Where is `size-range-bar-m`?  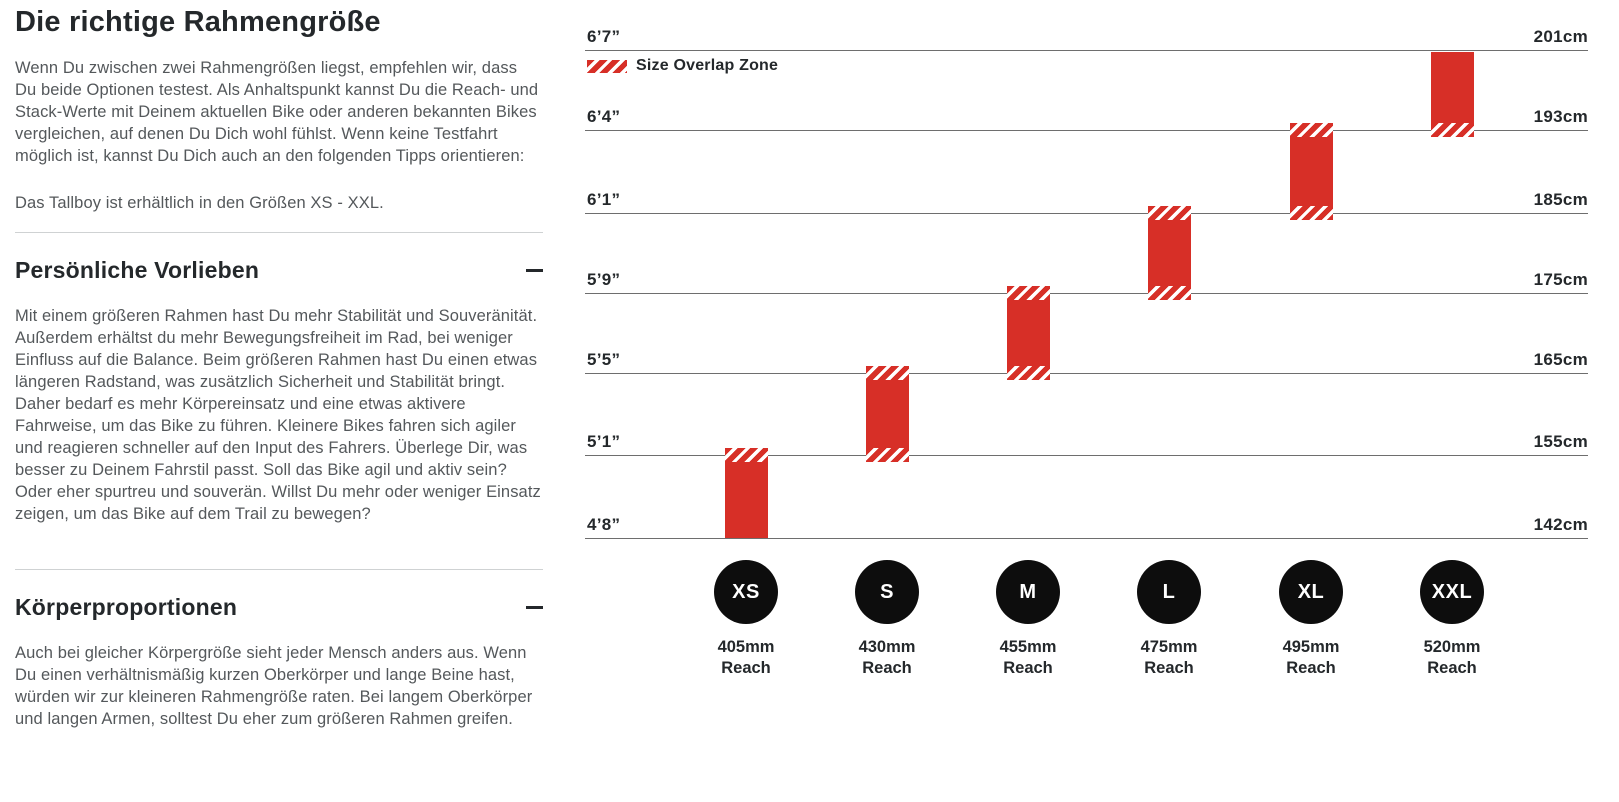 size-range-bar-m is located at coordinates (1028, 333).